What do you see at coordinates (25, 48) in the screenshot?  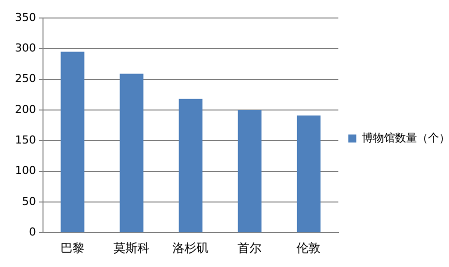 I see `y-tick-label: 300` at bounding box center [25, 48].